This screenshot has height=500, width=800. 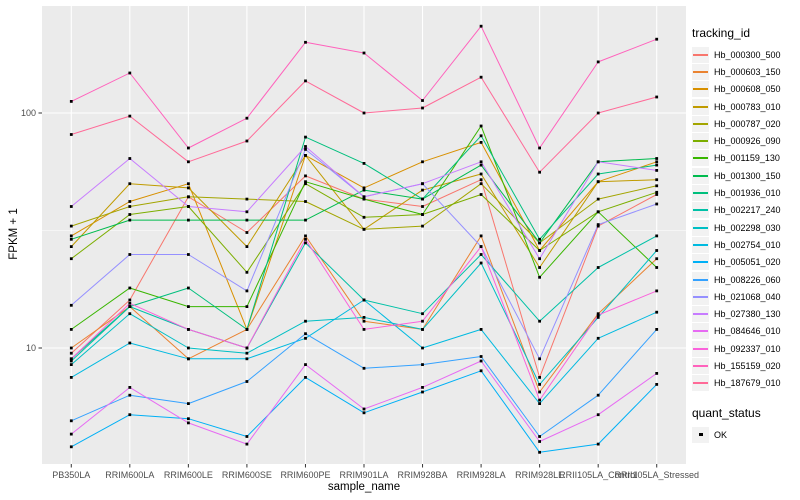 What do you see at coordinates (747, 365) in the screenshot?
I see `legend-item-label: Hb_155159_020` at bounding box center [747, 365].